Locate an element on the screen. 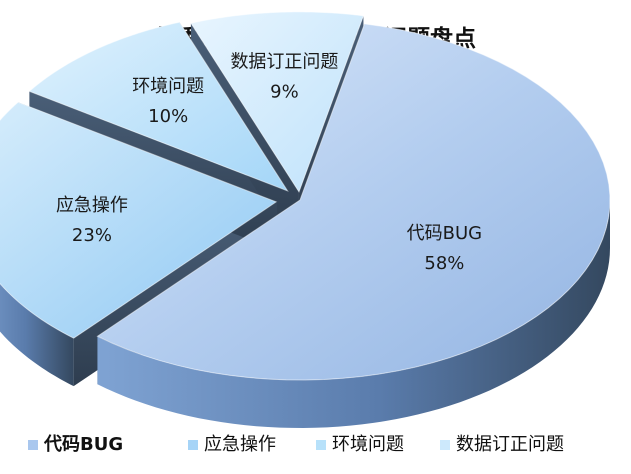 The image size is (631, 474). slice-label: 应急操作 is located at coordinates (92, 205).